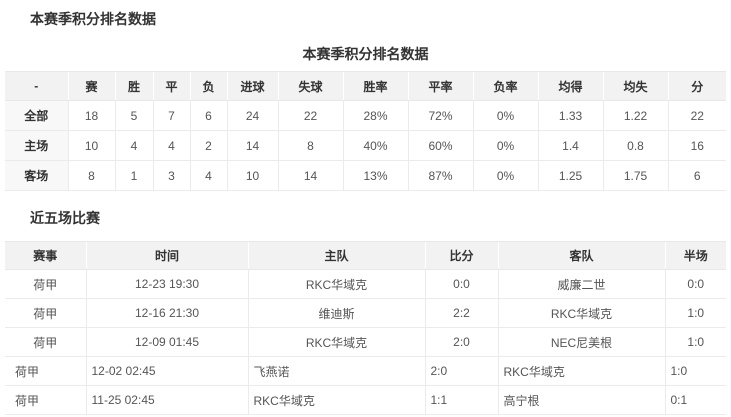 This screenshot has height=417, width=731. Describe the element at coordinates (581, 284) in the screenshot. I see `match-away-cell: 威廉二世` at that location.